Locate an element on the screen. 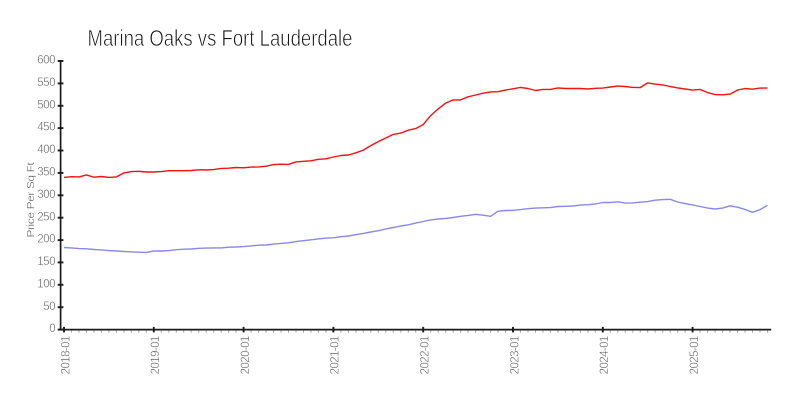 Image resolution: width=800 pixels, height=405 pixels. svg-text: 250 is located at coordinates (46, 217).